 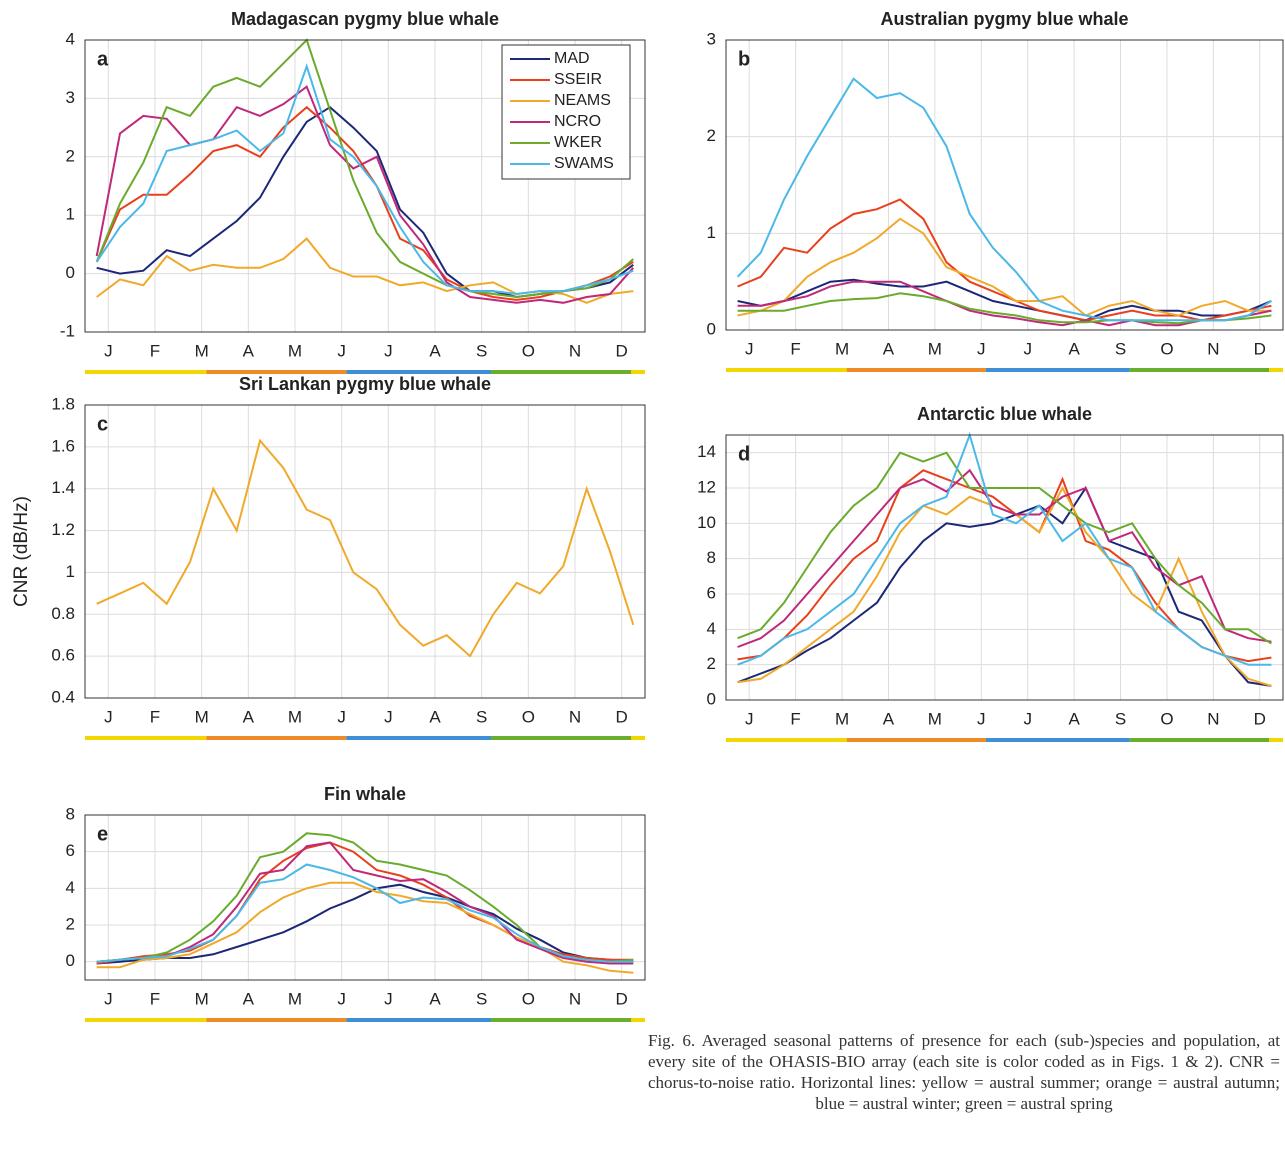 I want to click on panel-label: d, so click(x=744, y=454).